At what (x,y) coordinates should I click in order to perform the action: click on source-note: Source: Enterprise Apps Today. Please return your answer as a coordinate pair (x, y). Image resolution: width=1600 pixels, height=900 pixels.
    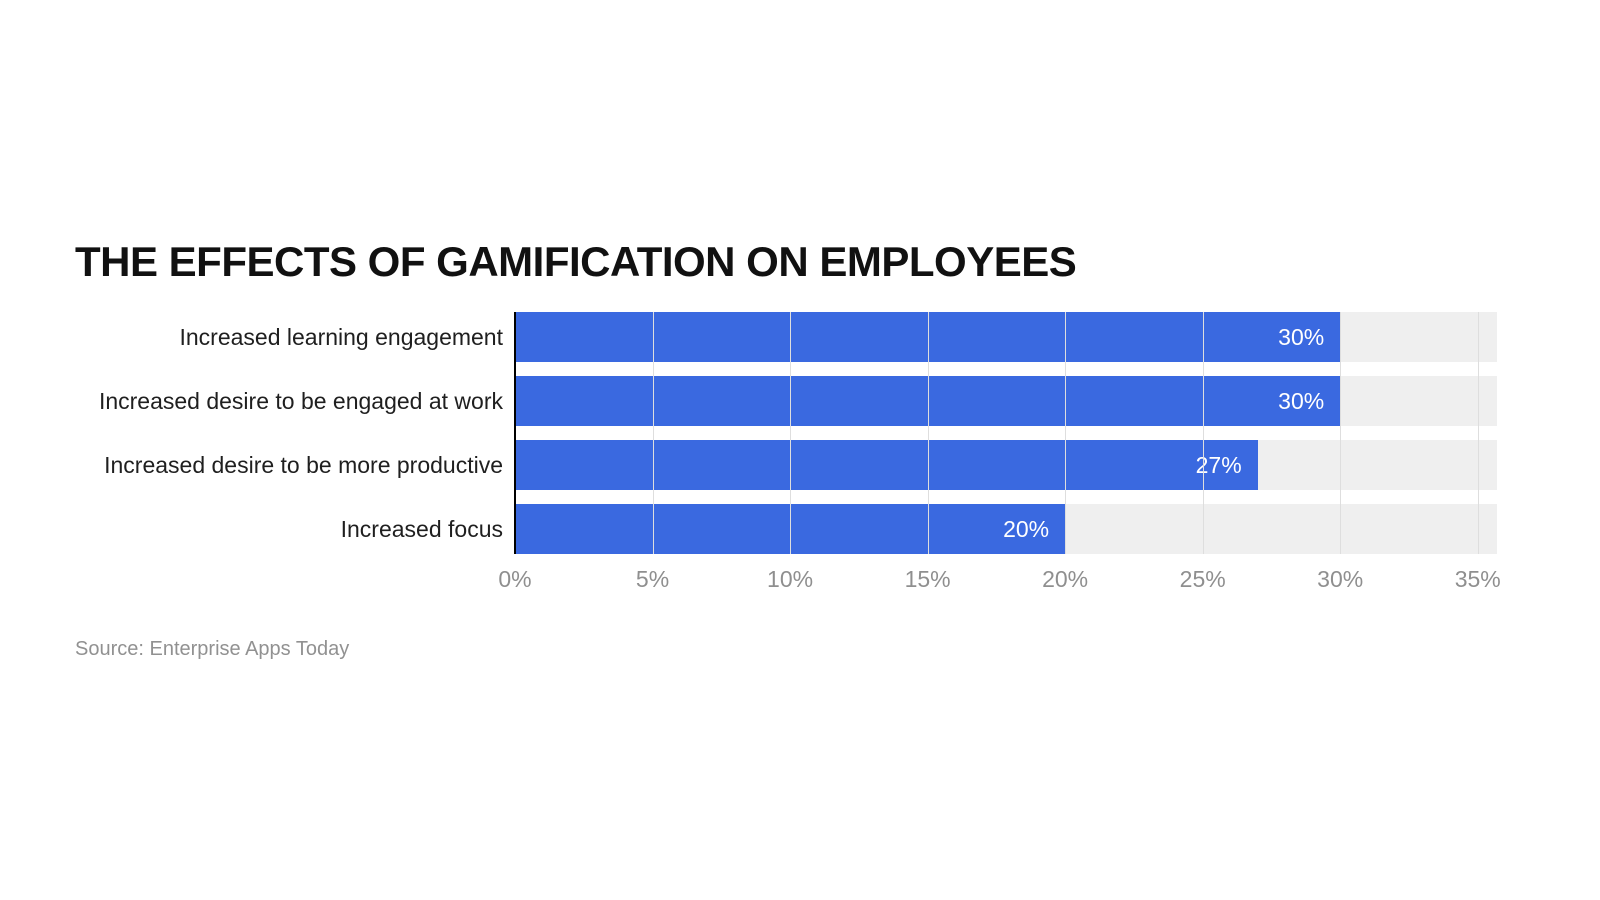
    Looking at the image, I should click on (212, 649).